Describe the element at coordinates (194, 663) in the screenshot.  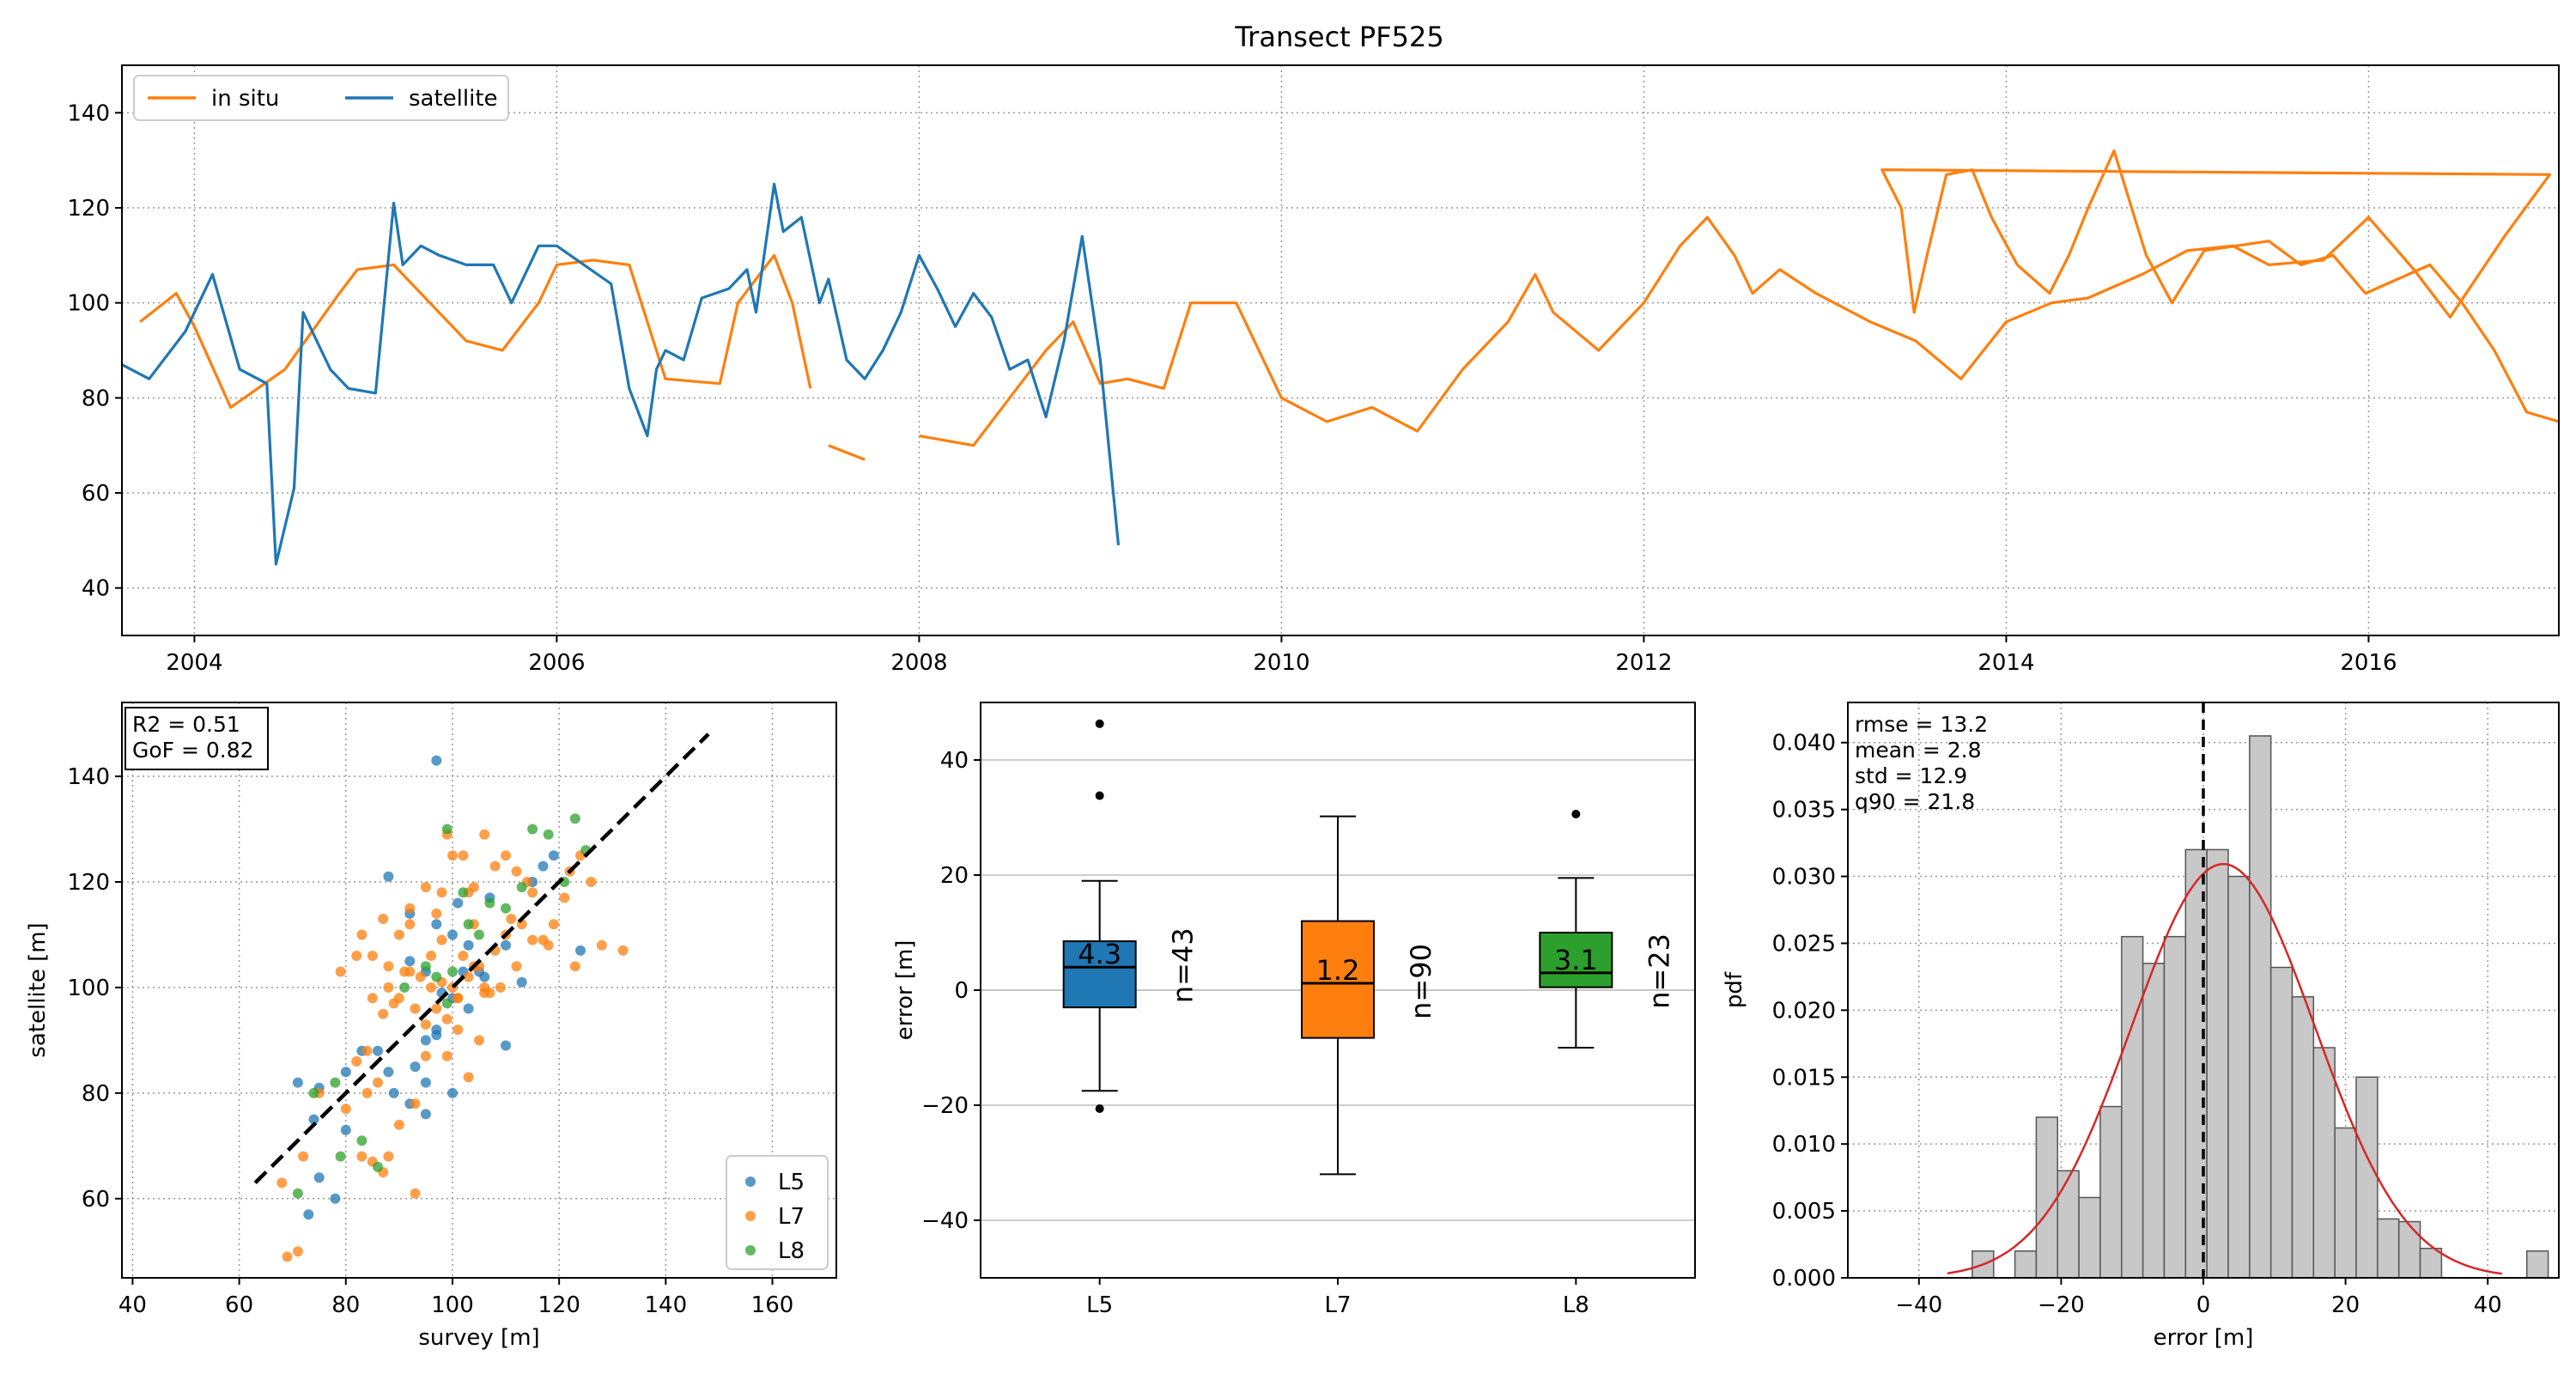
I see `x-tick-label: 2004` at that location.